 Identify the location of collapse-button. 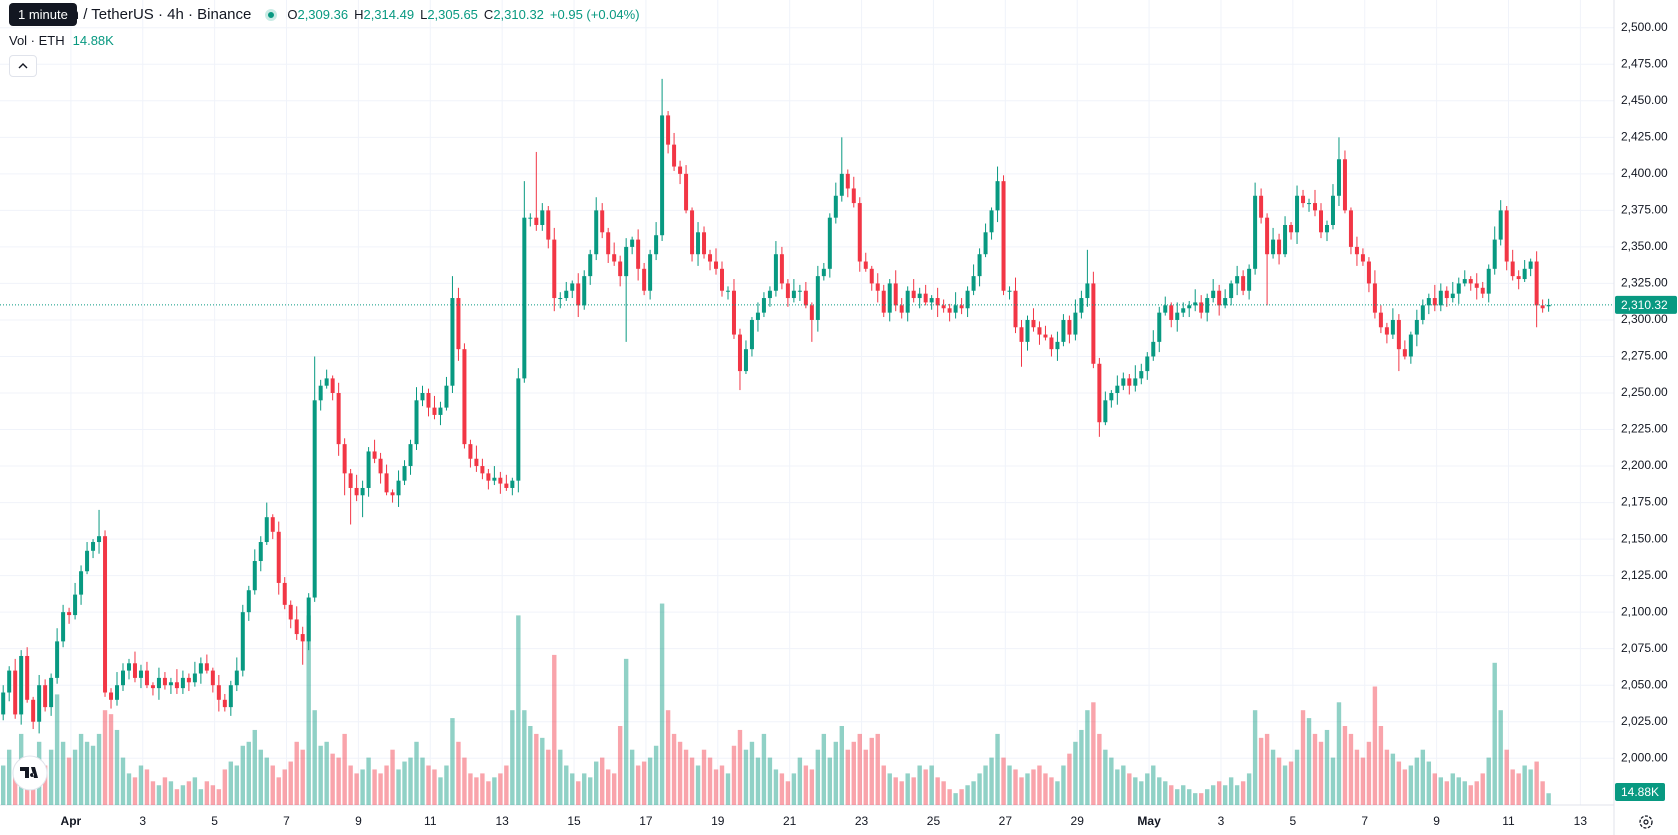
(23, 66).